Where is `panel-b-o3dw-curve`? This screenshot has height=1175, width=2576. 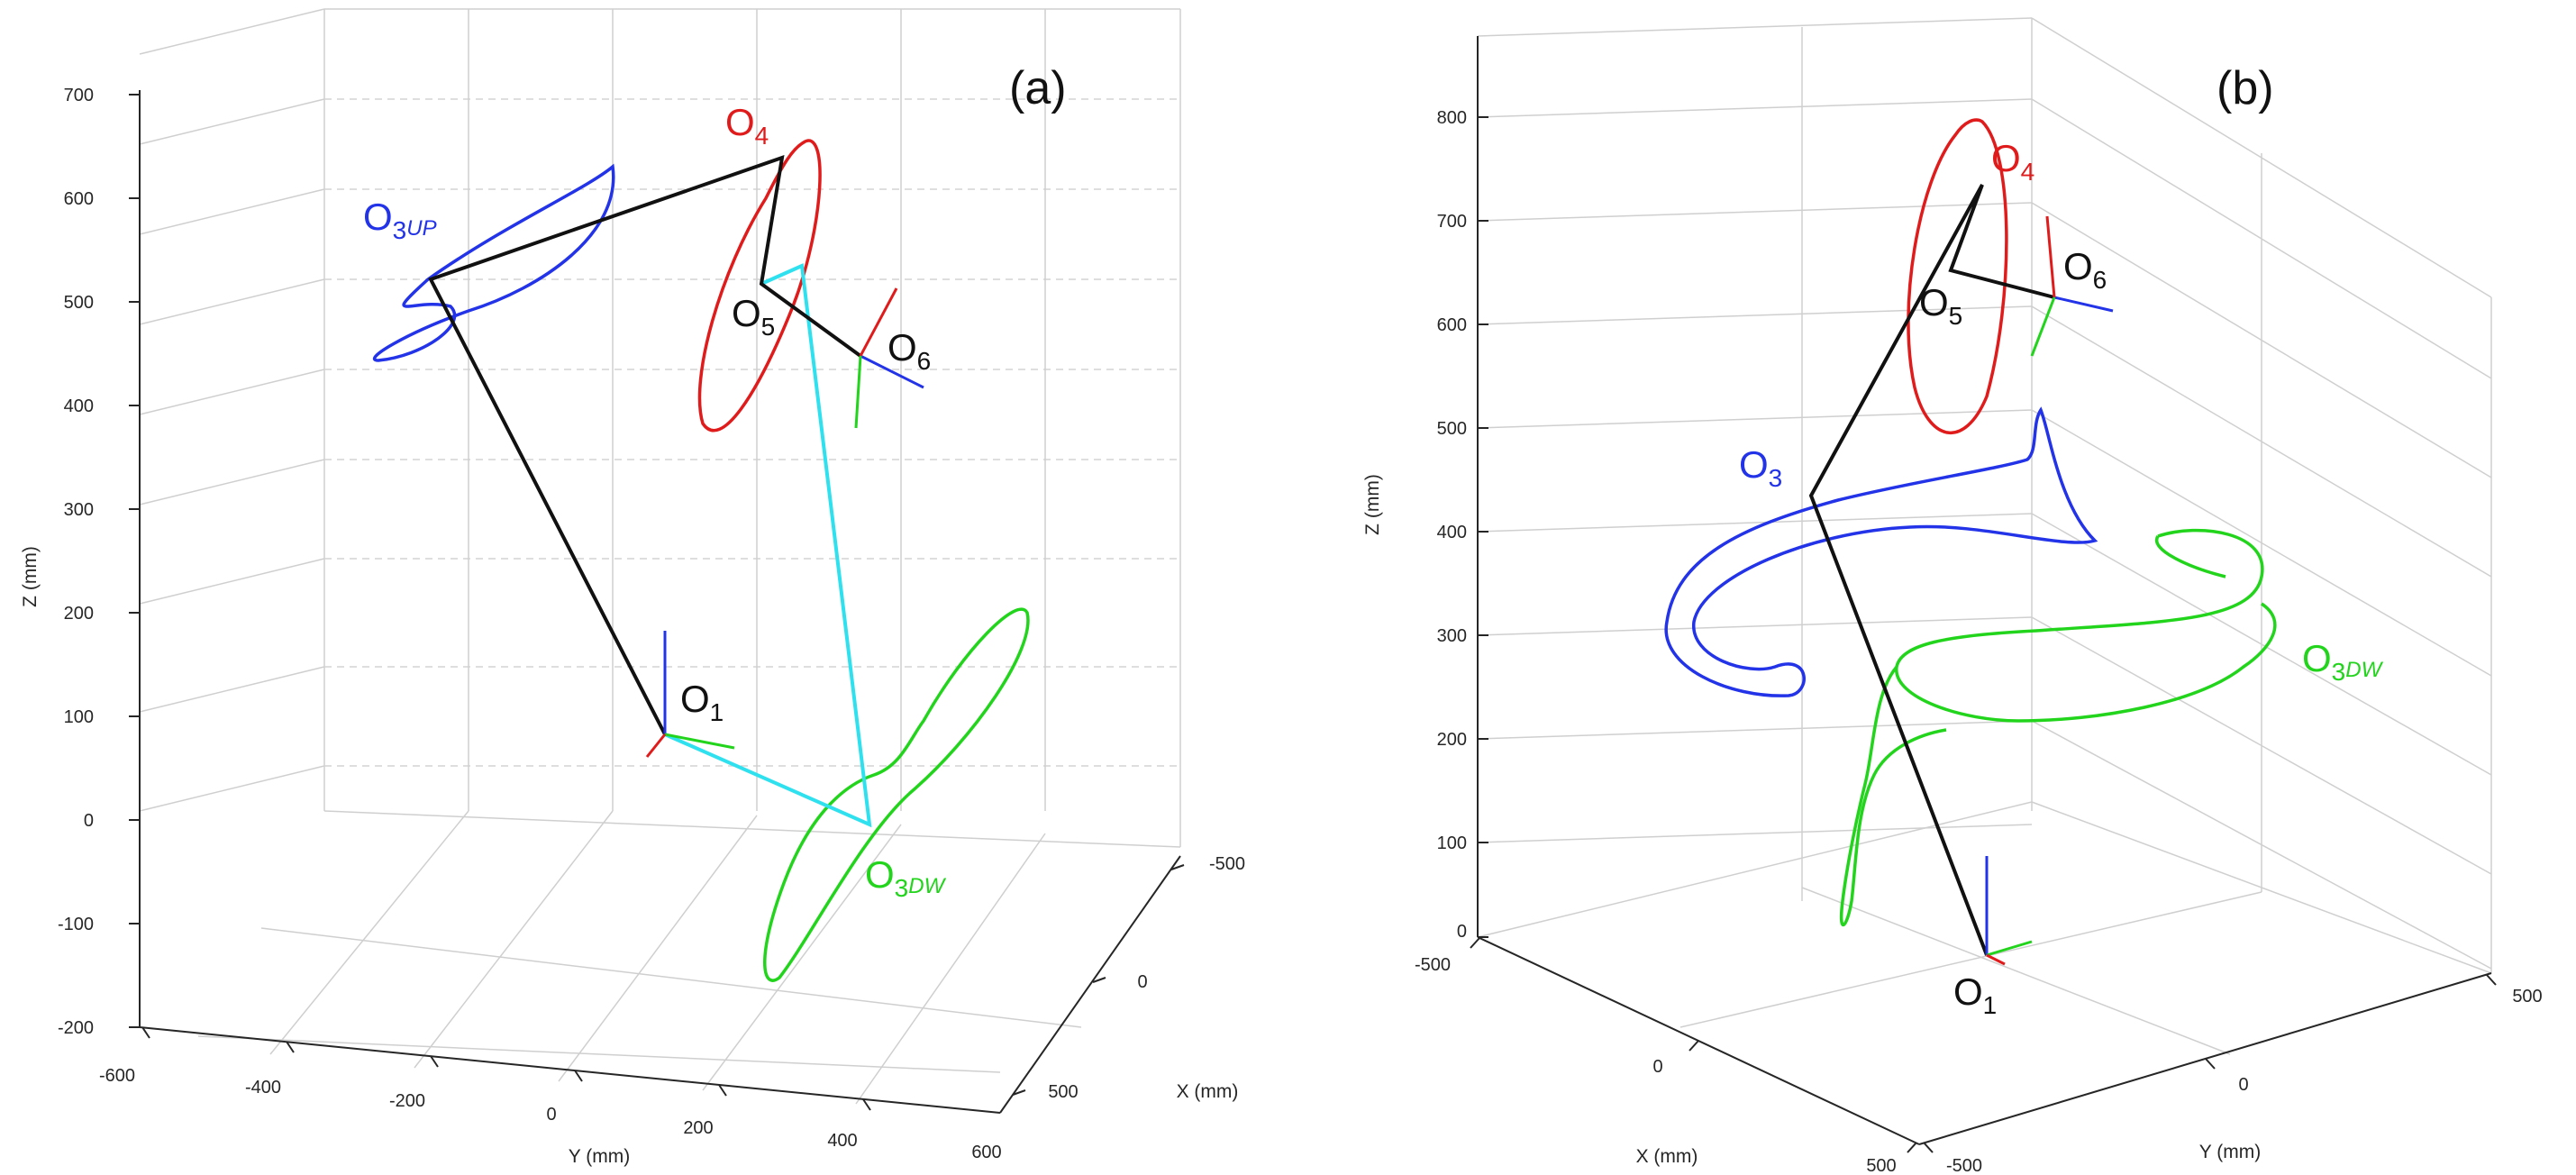 panel-b-o3dw-curve is located at coordinates (2058, 727).